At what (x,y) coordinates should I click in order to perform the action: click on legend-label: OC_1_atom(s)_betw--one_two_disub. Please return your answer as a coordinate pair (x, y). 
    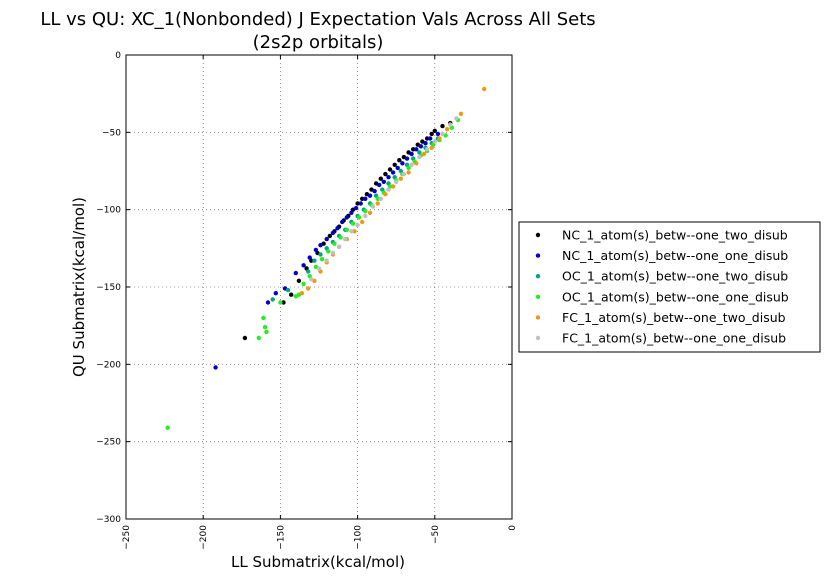
    Looking at the image, I should click on (675, 276).